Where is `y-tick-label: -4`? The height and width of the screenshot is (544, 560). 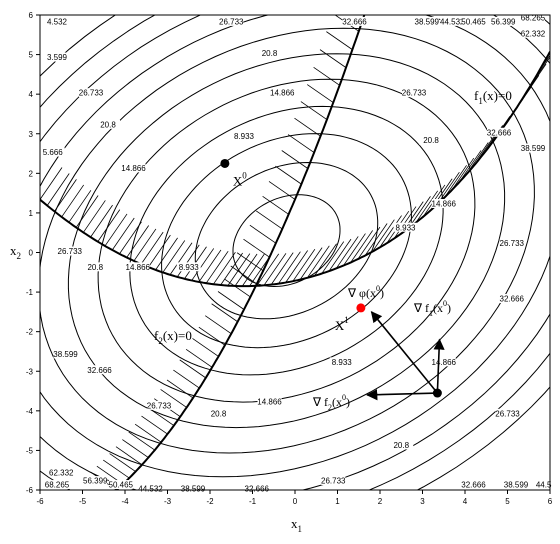
y-tick-label: -4 is located at coordinates (30, 411).